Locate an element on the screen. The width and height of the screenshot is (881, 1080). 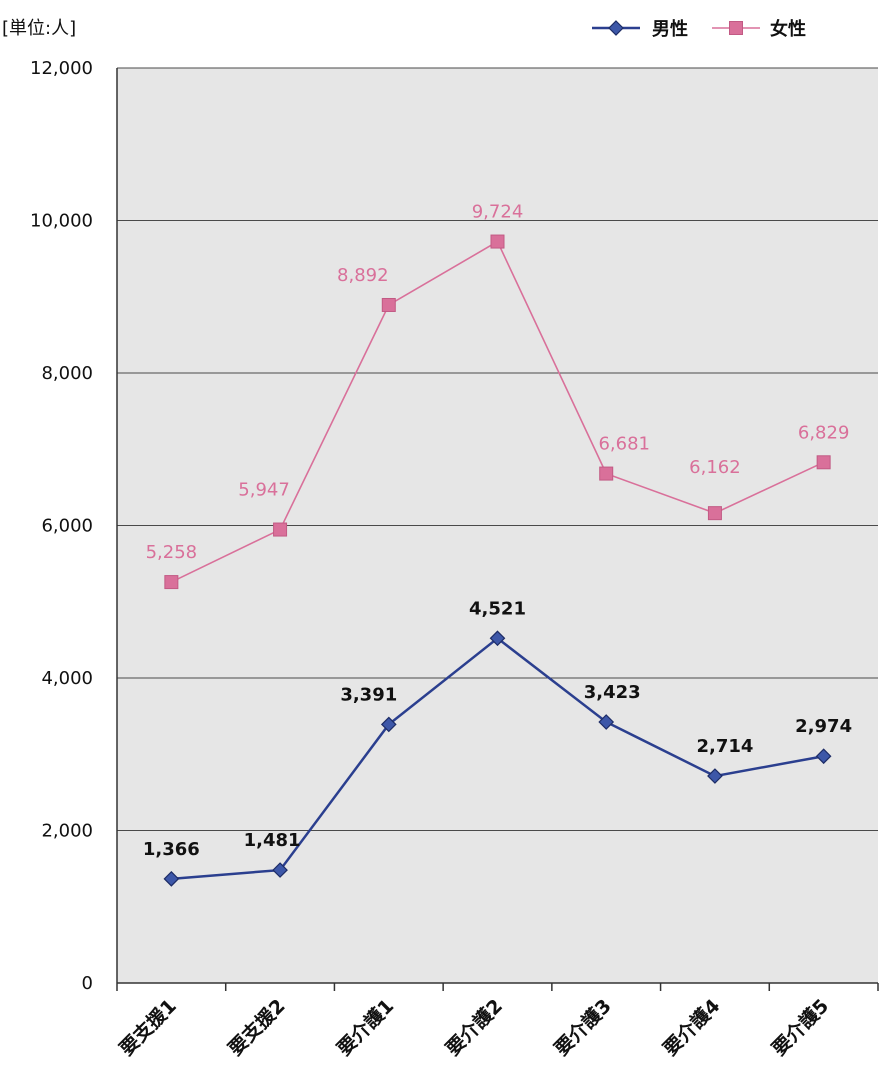
data-label-female: 6,829 is located at coordinates (824, 432).